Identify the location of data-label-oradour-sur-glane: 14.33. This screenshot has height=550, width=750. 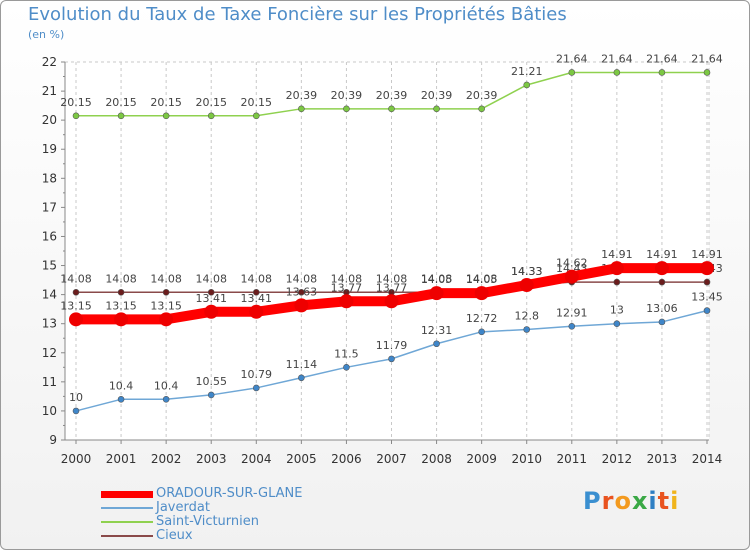
(527, 271).